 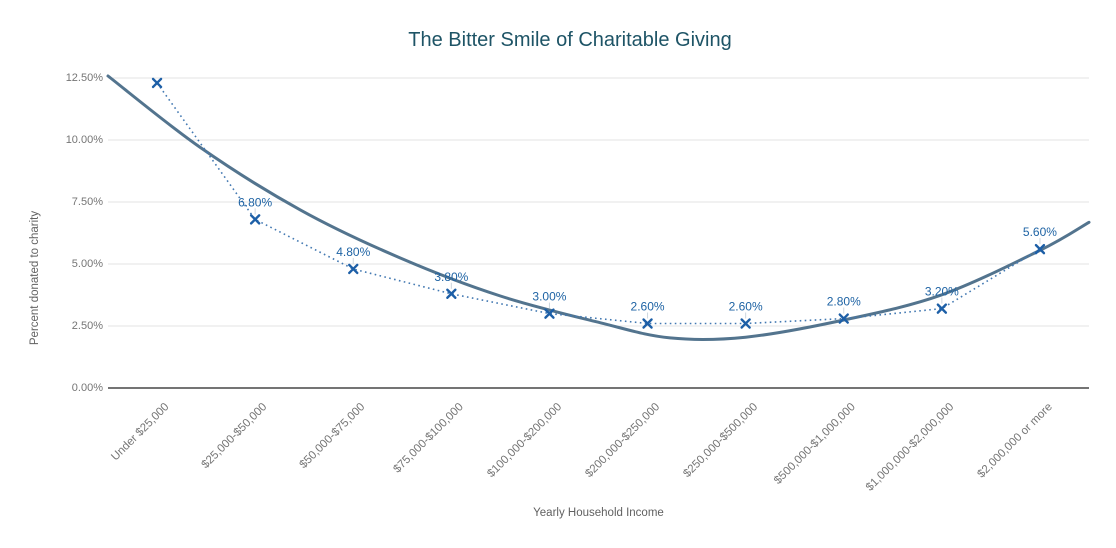 What do you see at coordinates (598, 513) in the screenshot?
I see `x-axis-title: Yearly Household Income` at bounding box center [598, 513].